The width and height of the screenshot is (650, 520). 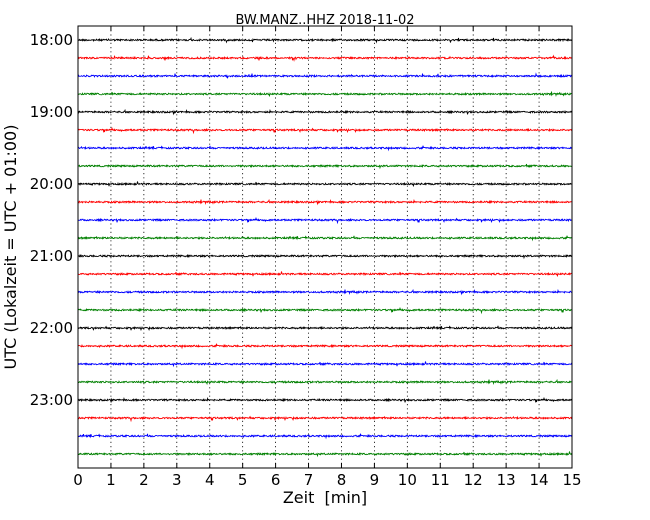 I want to click on y-tick-label: 22:00, so click(x=51, y=328).